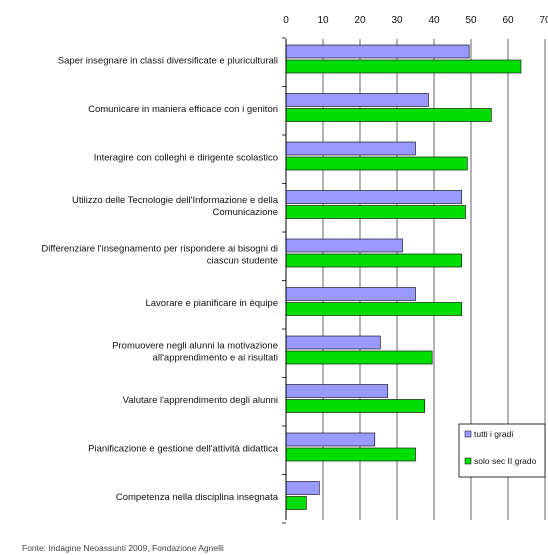 This screenshot has height=555, width=548. Describe the element at coordinates (211, 303) in the screenshot. I see `category-label: Lavorare e pianificare in èquipe` at that location.